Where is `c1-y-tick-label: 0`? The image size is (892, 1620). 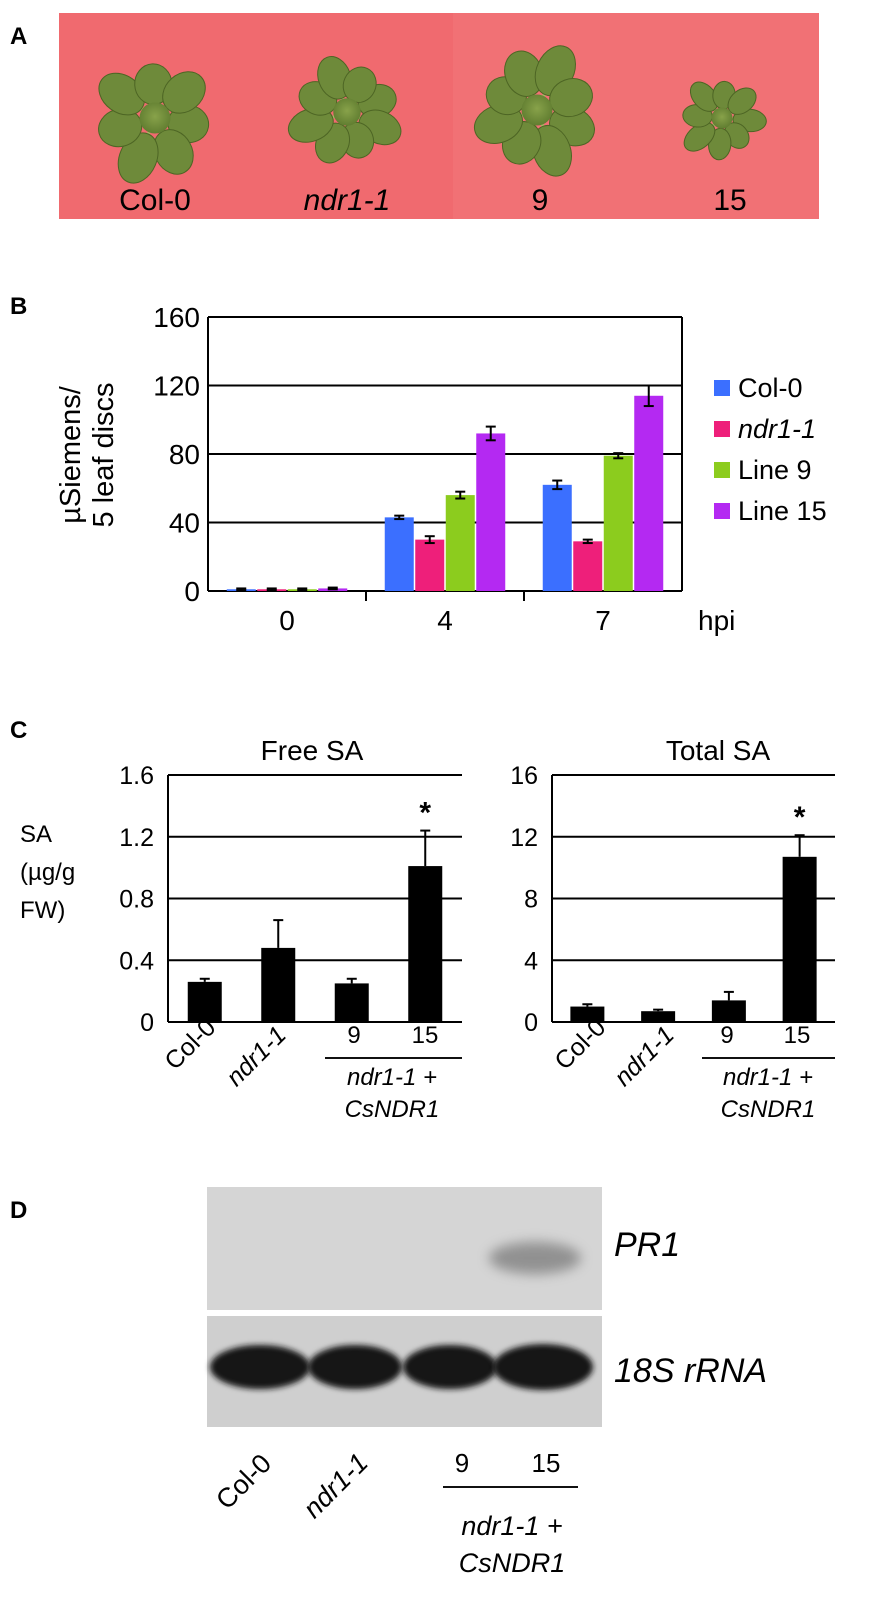 c1-y-tick-label: 0 is located at coordinates (147, 1023).